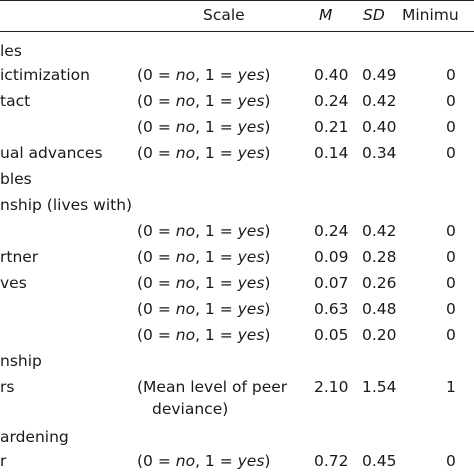  What do you see at coordinates (331, 283) in the screenshot?
I see `row-mean: 0.07` at bounding box center [331, 283].